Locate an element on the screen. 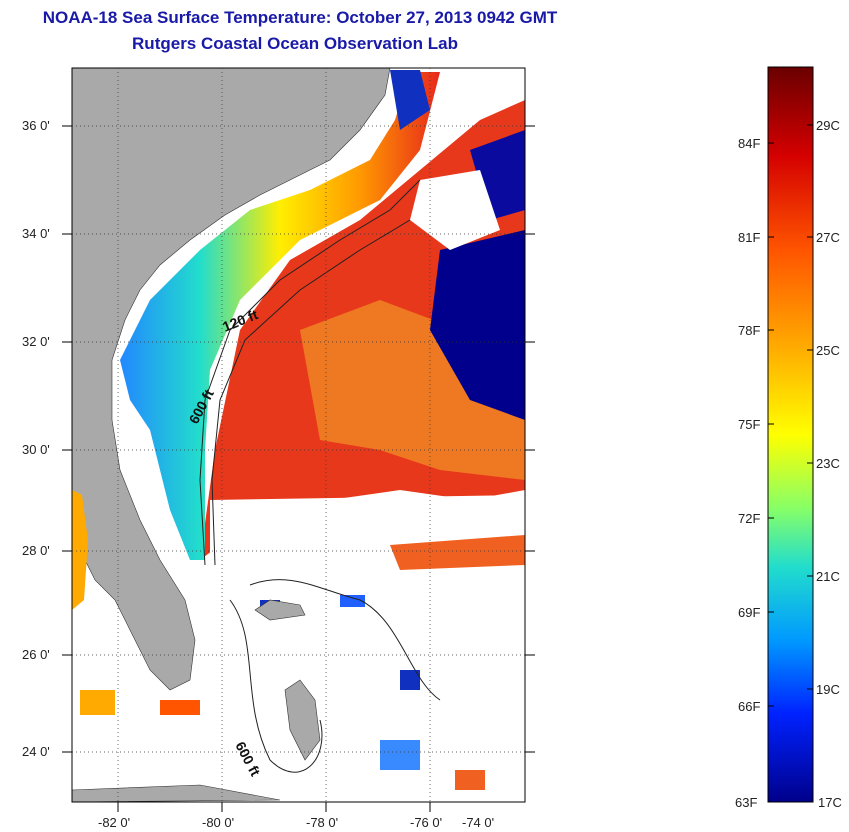 This screenshot has height=832, width=849. colorbar-c-label: 19C is located at coordinates (828, 689).